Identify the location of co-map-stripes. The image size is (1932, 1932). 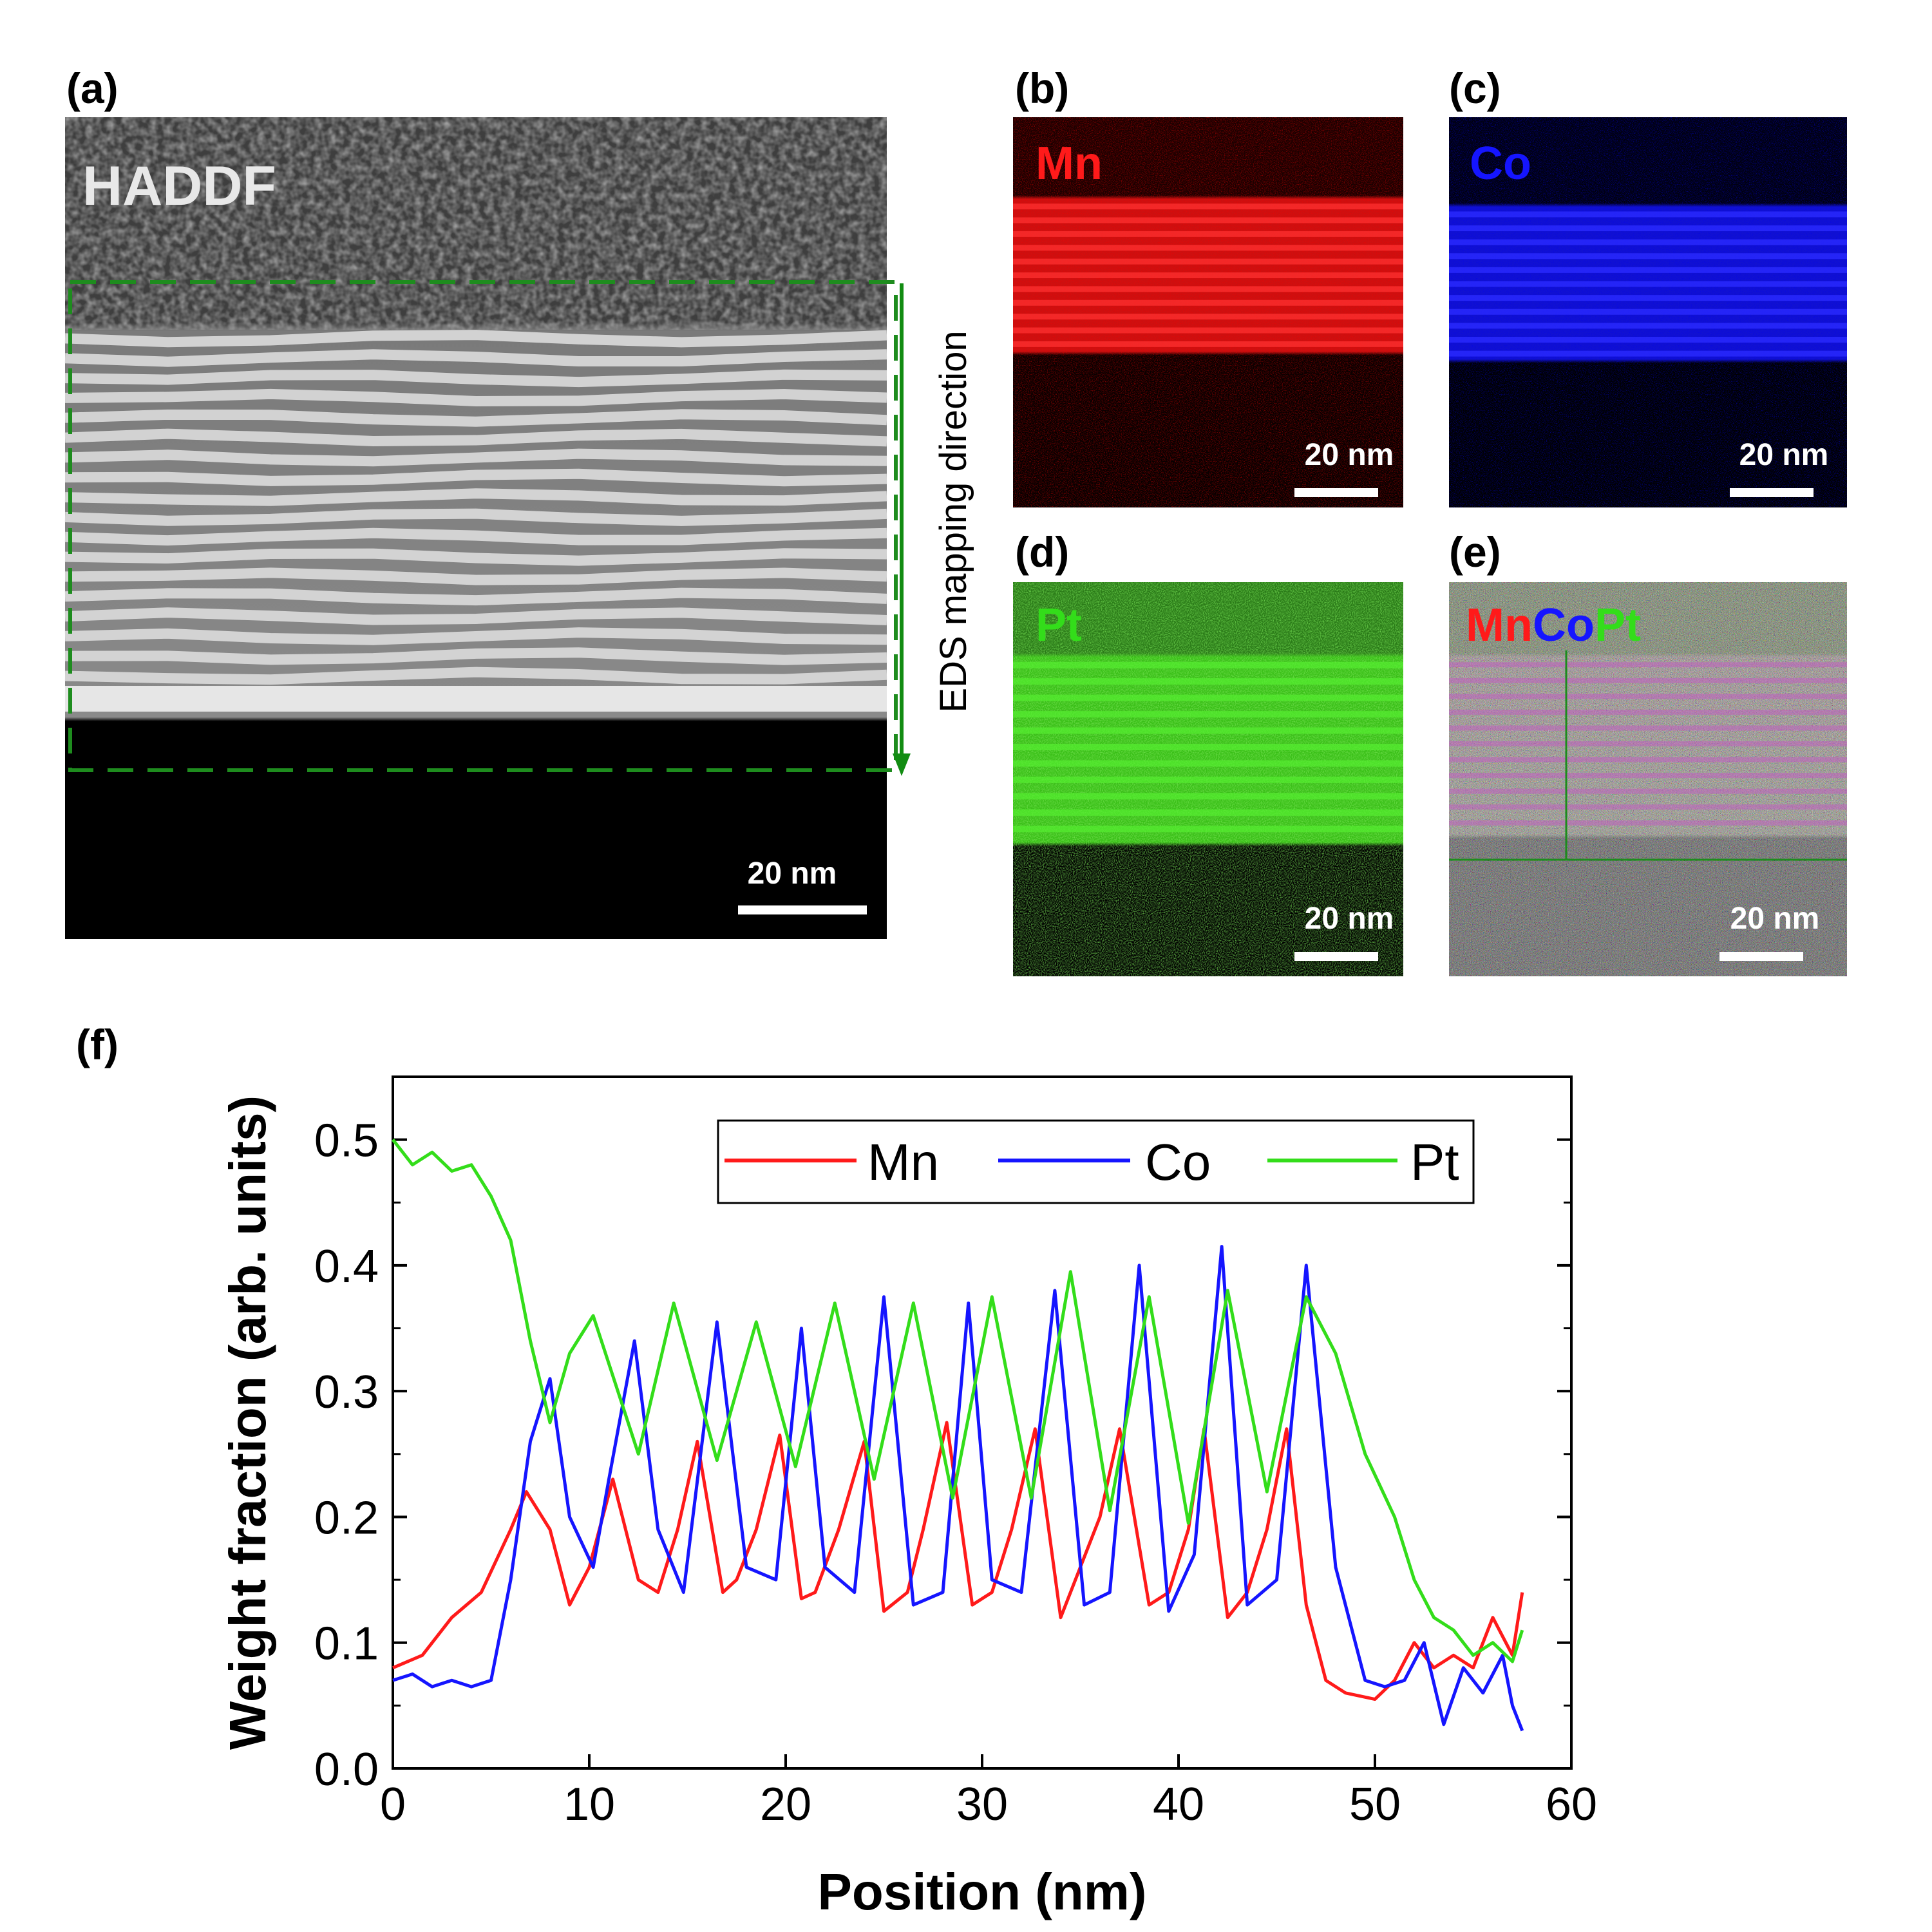
(1648, 284).